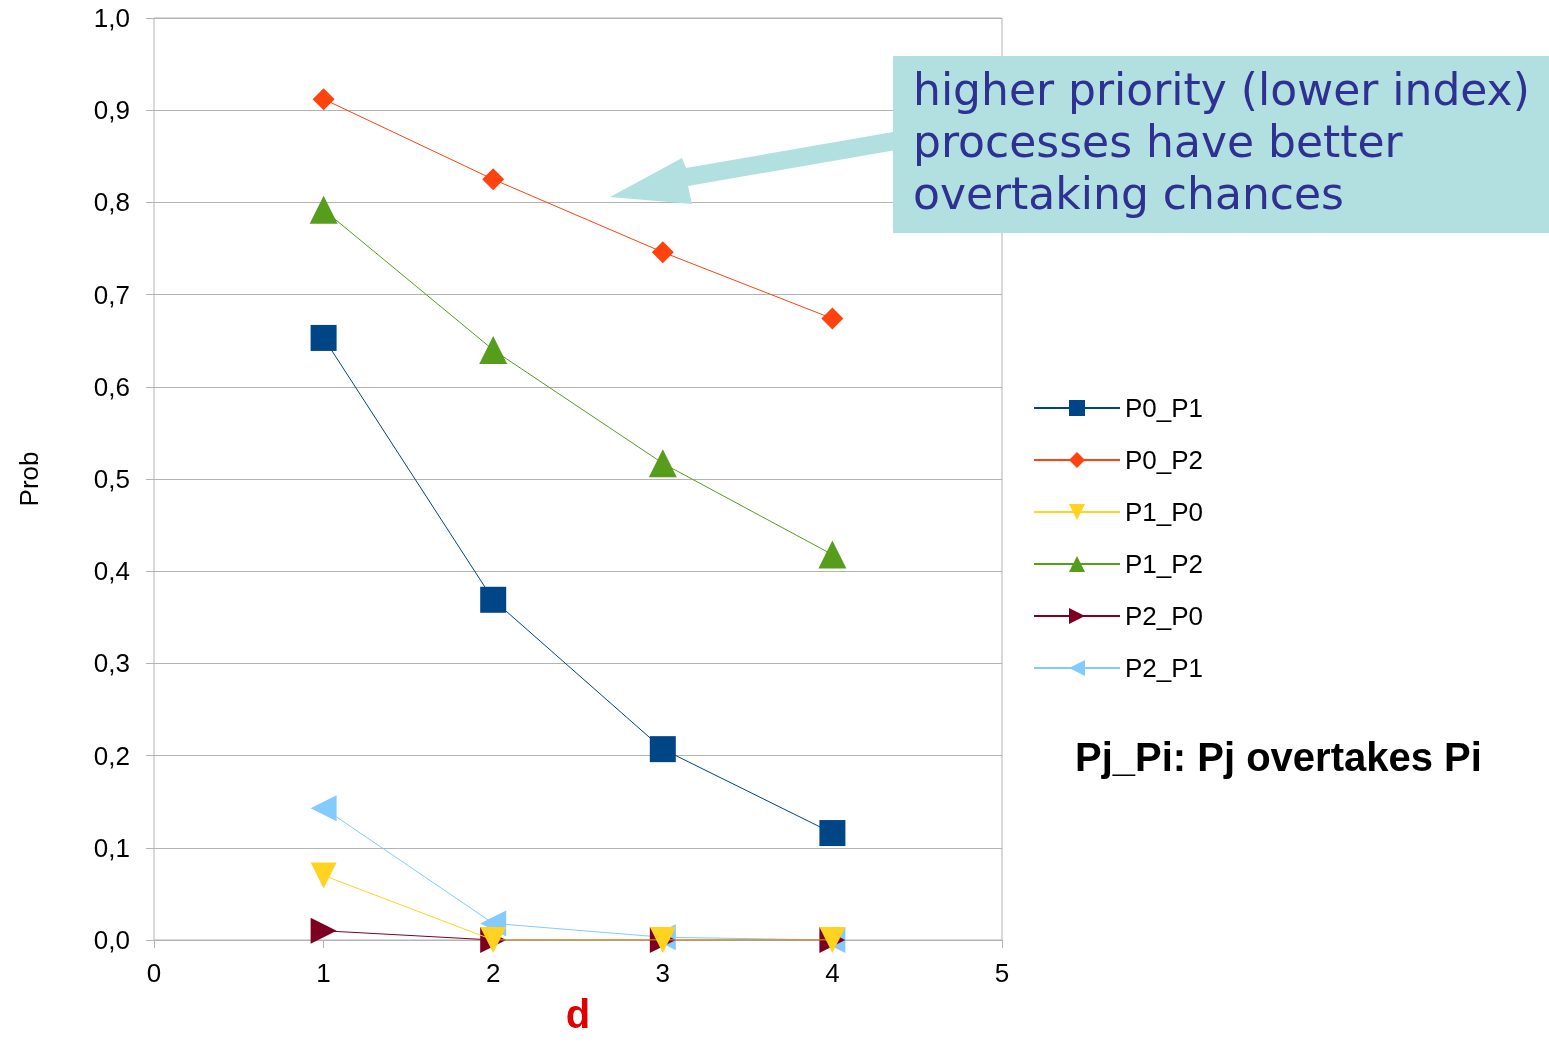 This screenshot has height=1058, width=1549. What do you see at coordinates (1278, 757) in the screenshot?
I see `text: Pj_Pi: Pj overtakes Pi` at bounding box center [1278, 757].